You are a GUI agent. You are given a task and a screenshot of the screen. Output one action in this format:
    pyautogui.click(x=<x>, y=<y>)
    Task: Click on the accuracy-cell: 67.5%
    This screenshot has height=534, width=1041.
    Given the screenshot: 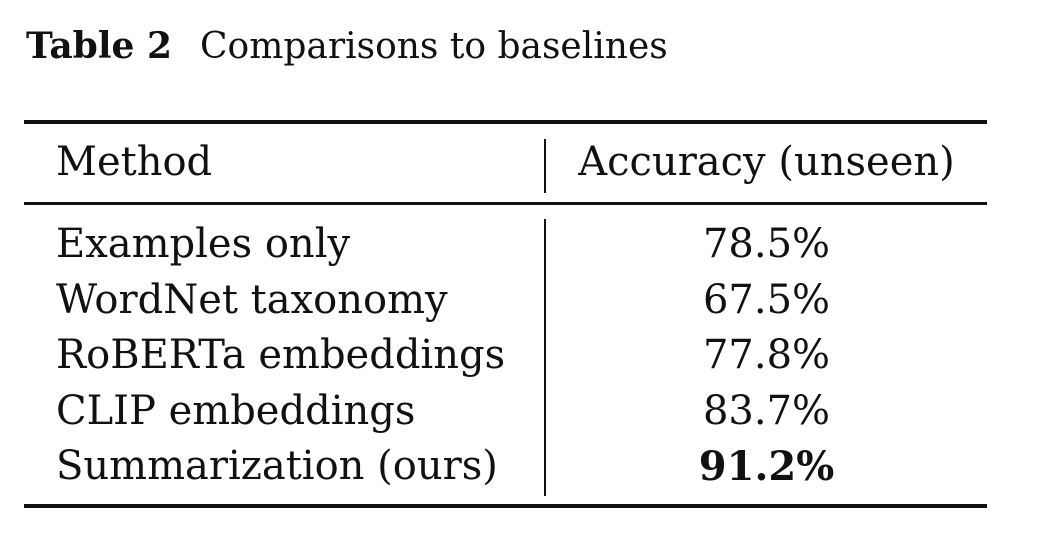 What is the action you would take?
    pyautogui.click(x=766, y=299)
    